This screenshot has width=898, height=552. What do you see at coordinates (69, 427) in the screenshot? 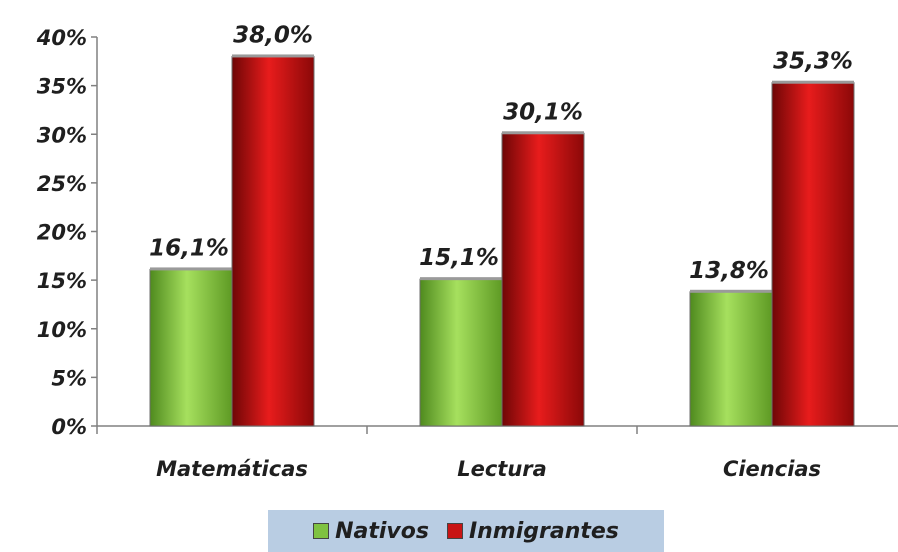
I see `y-tick-label: 0%` at bounding box center [69, 427].